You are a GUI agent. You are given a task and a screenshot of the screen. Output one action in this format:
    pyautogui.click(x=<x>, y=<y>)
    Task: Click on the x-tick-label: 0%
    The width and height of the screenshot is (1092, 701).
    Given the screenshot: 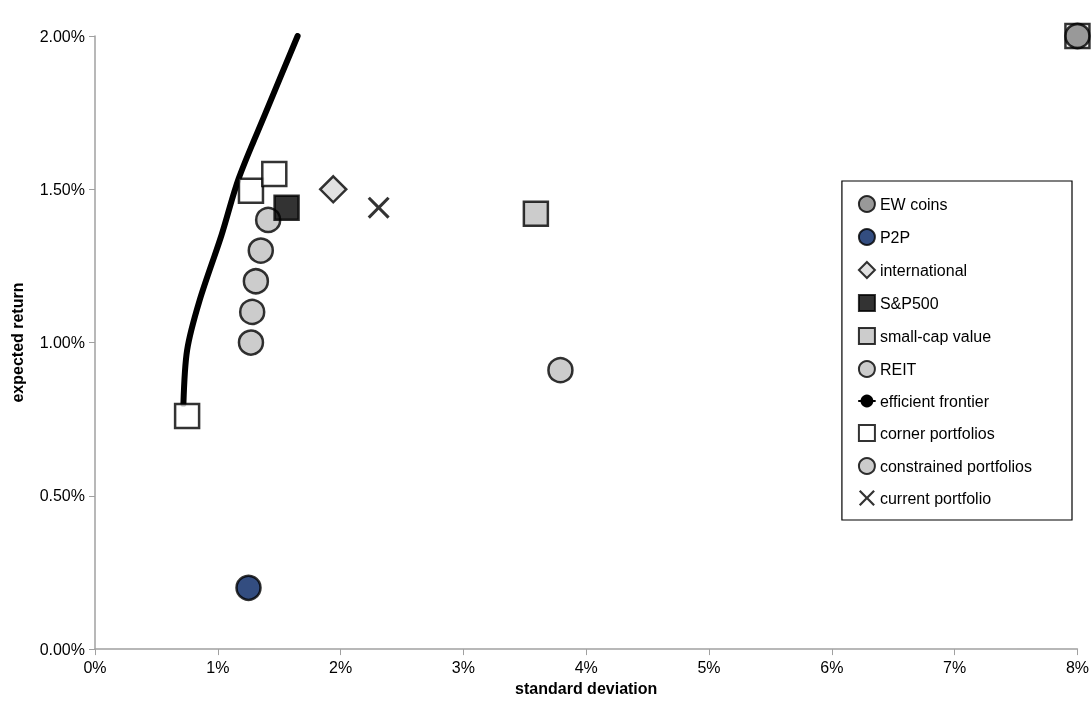 What is the action you would take?
    pyautogui.click(x=95, y=667)
    